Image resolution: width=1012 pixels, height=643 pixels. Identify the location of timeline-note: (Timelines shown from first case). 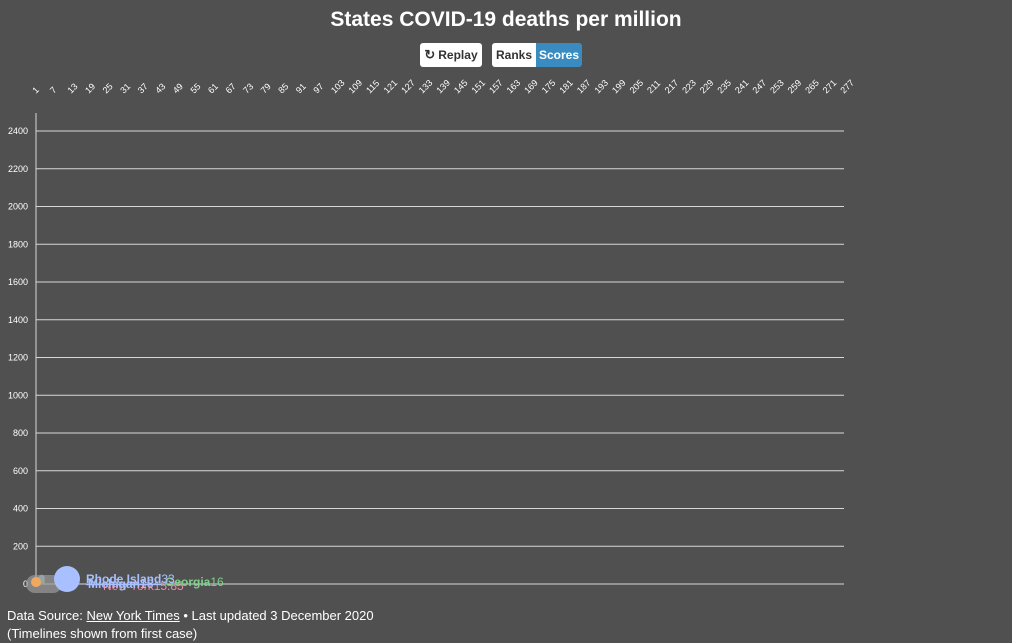
(102, 633).